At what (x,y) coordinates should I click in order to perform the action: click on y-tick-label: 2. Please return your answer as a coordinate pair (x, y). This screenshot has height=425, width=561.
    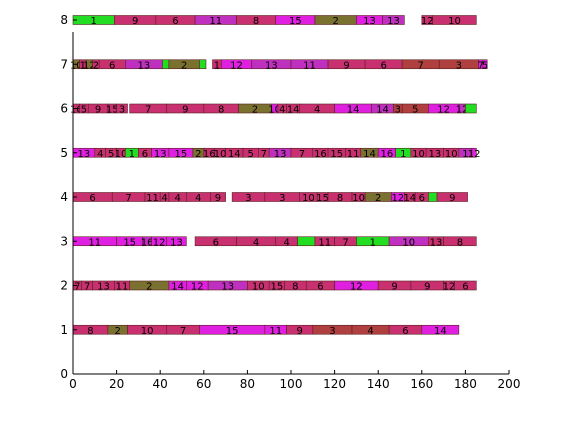
    Looking at the image, I should click on (64, 286).